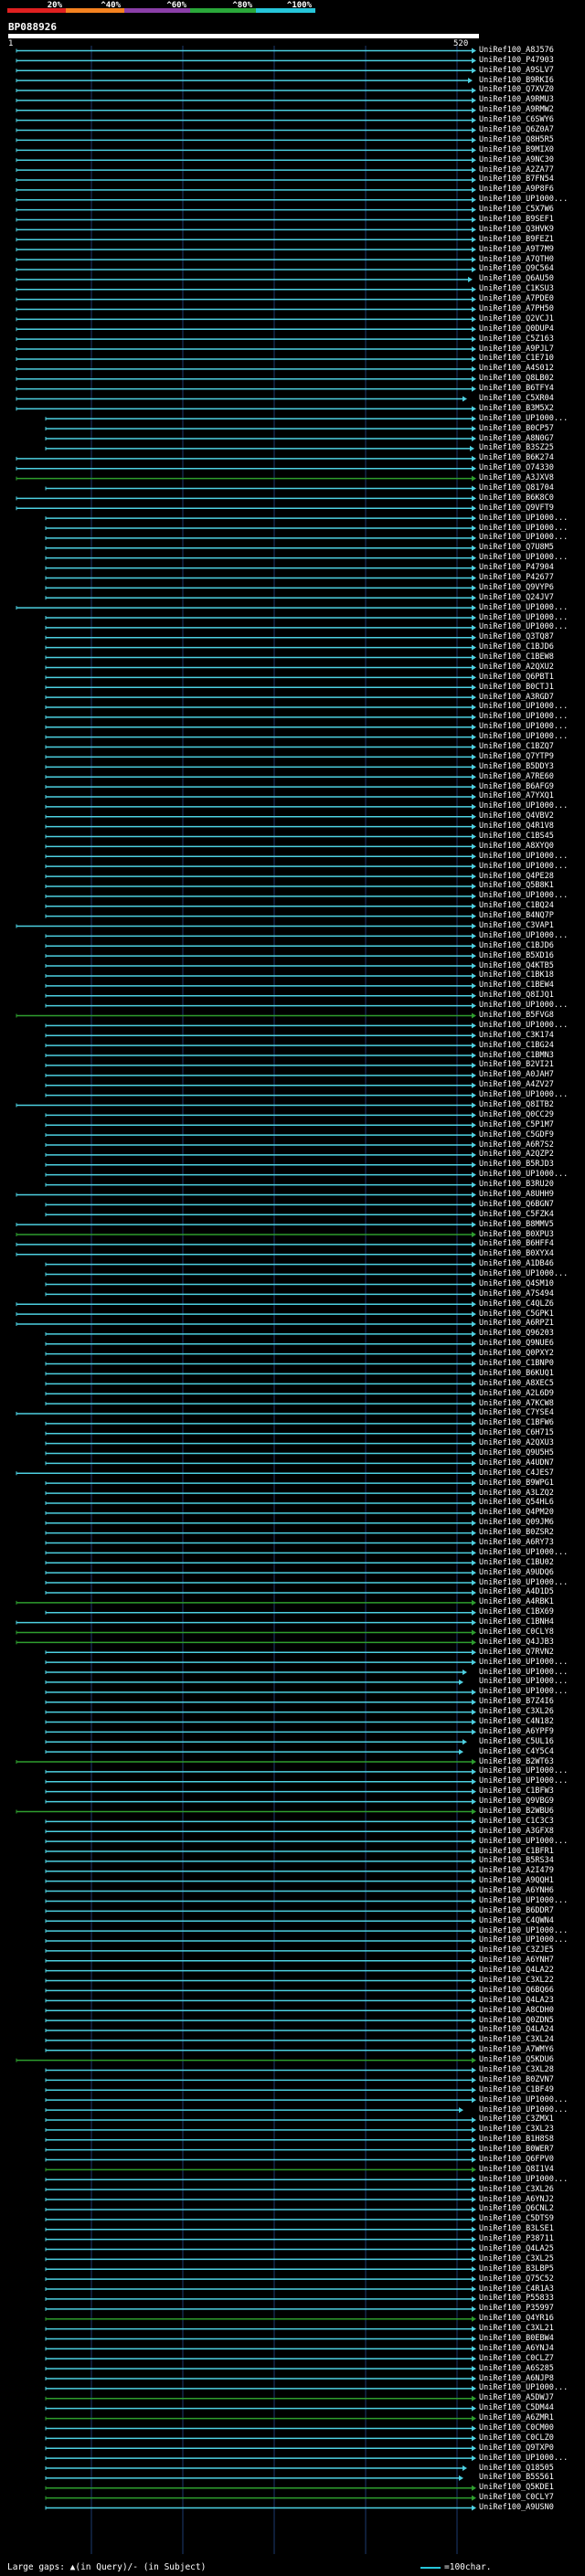  I want to click on hit-label: UniRef100_C5GDF9, so click(516, 1134).